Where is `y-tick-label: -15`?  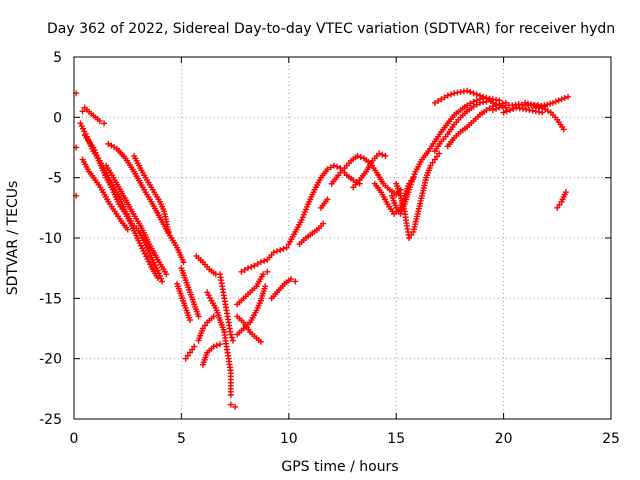 y-tick-label: -15 is located at coordinates (50, 299).